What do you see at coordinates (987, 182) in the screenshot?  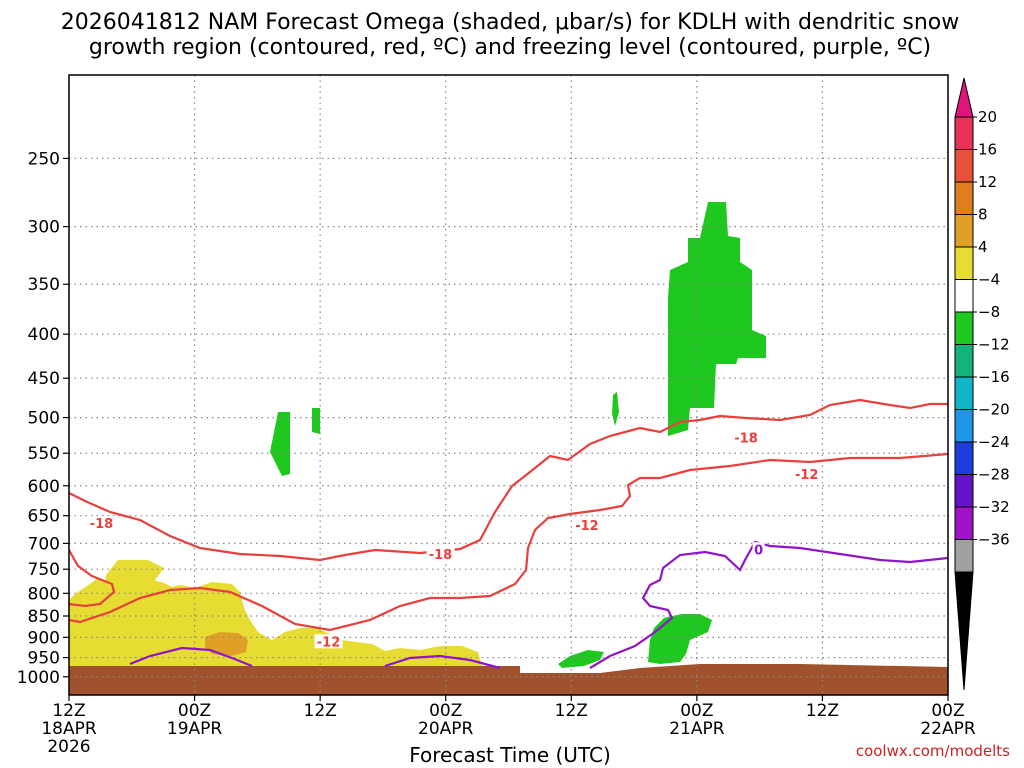 I see `colorbar-label: 12` at bounding box center [987, 182].